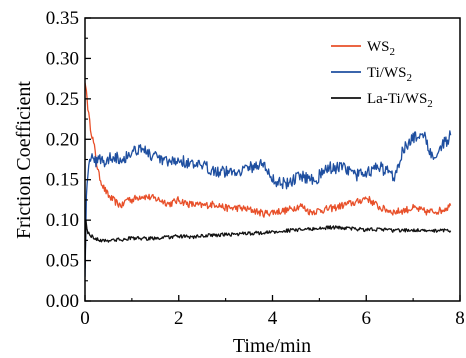 Image resolution: width=466 pixels, height=358 pixels. I want to click on y-tick-label: 0.00, so click(62, 301).